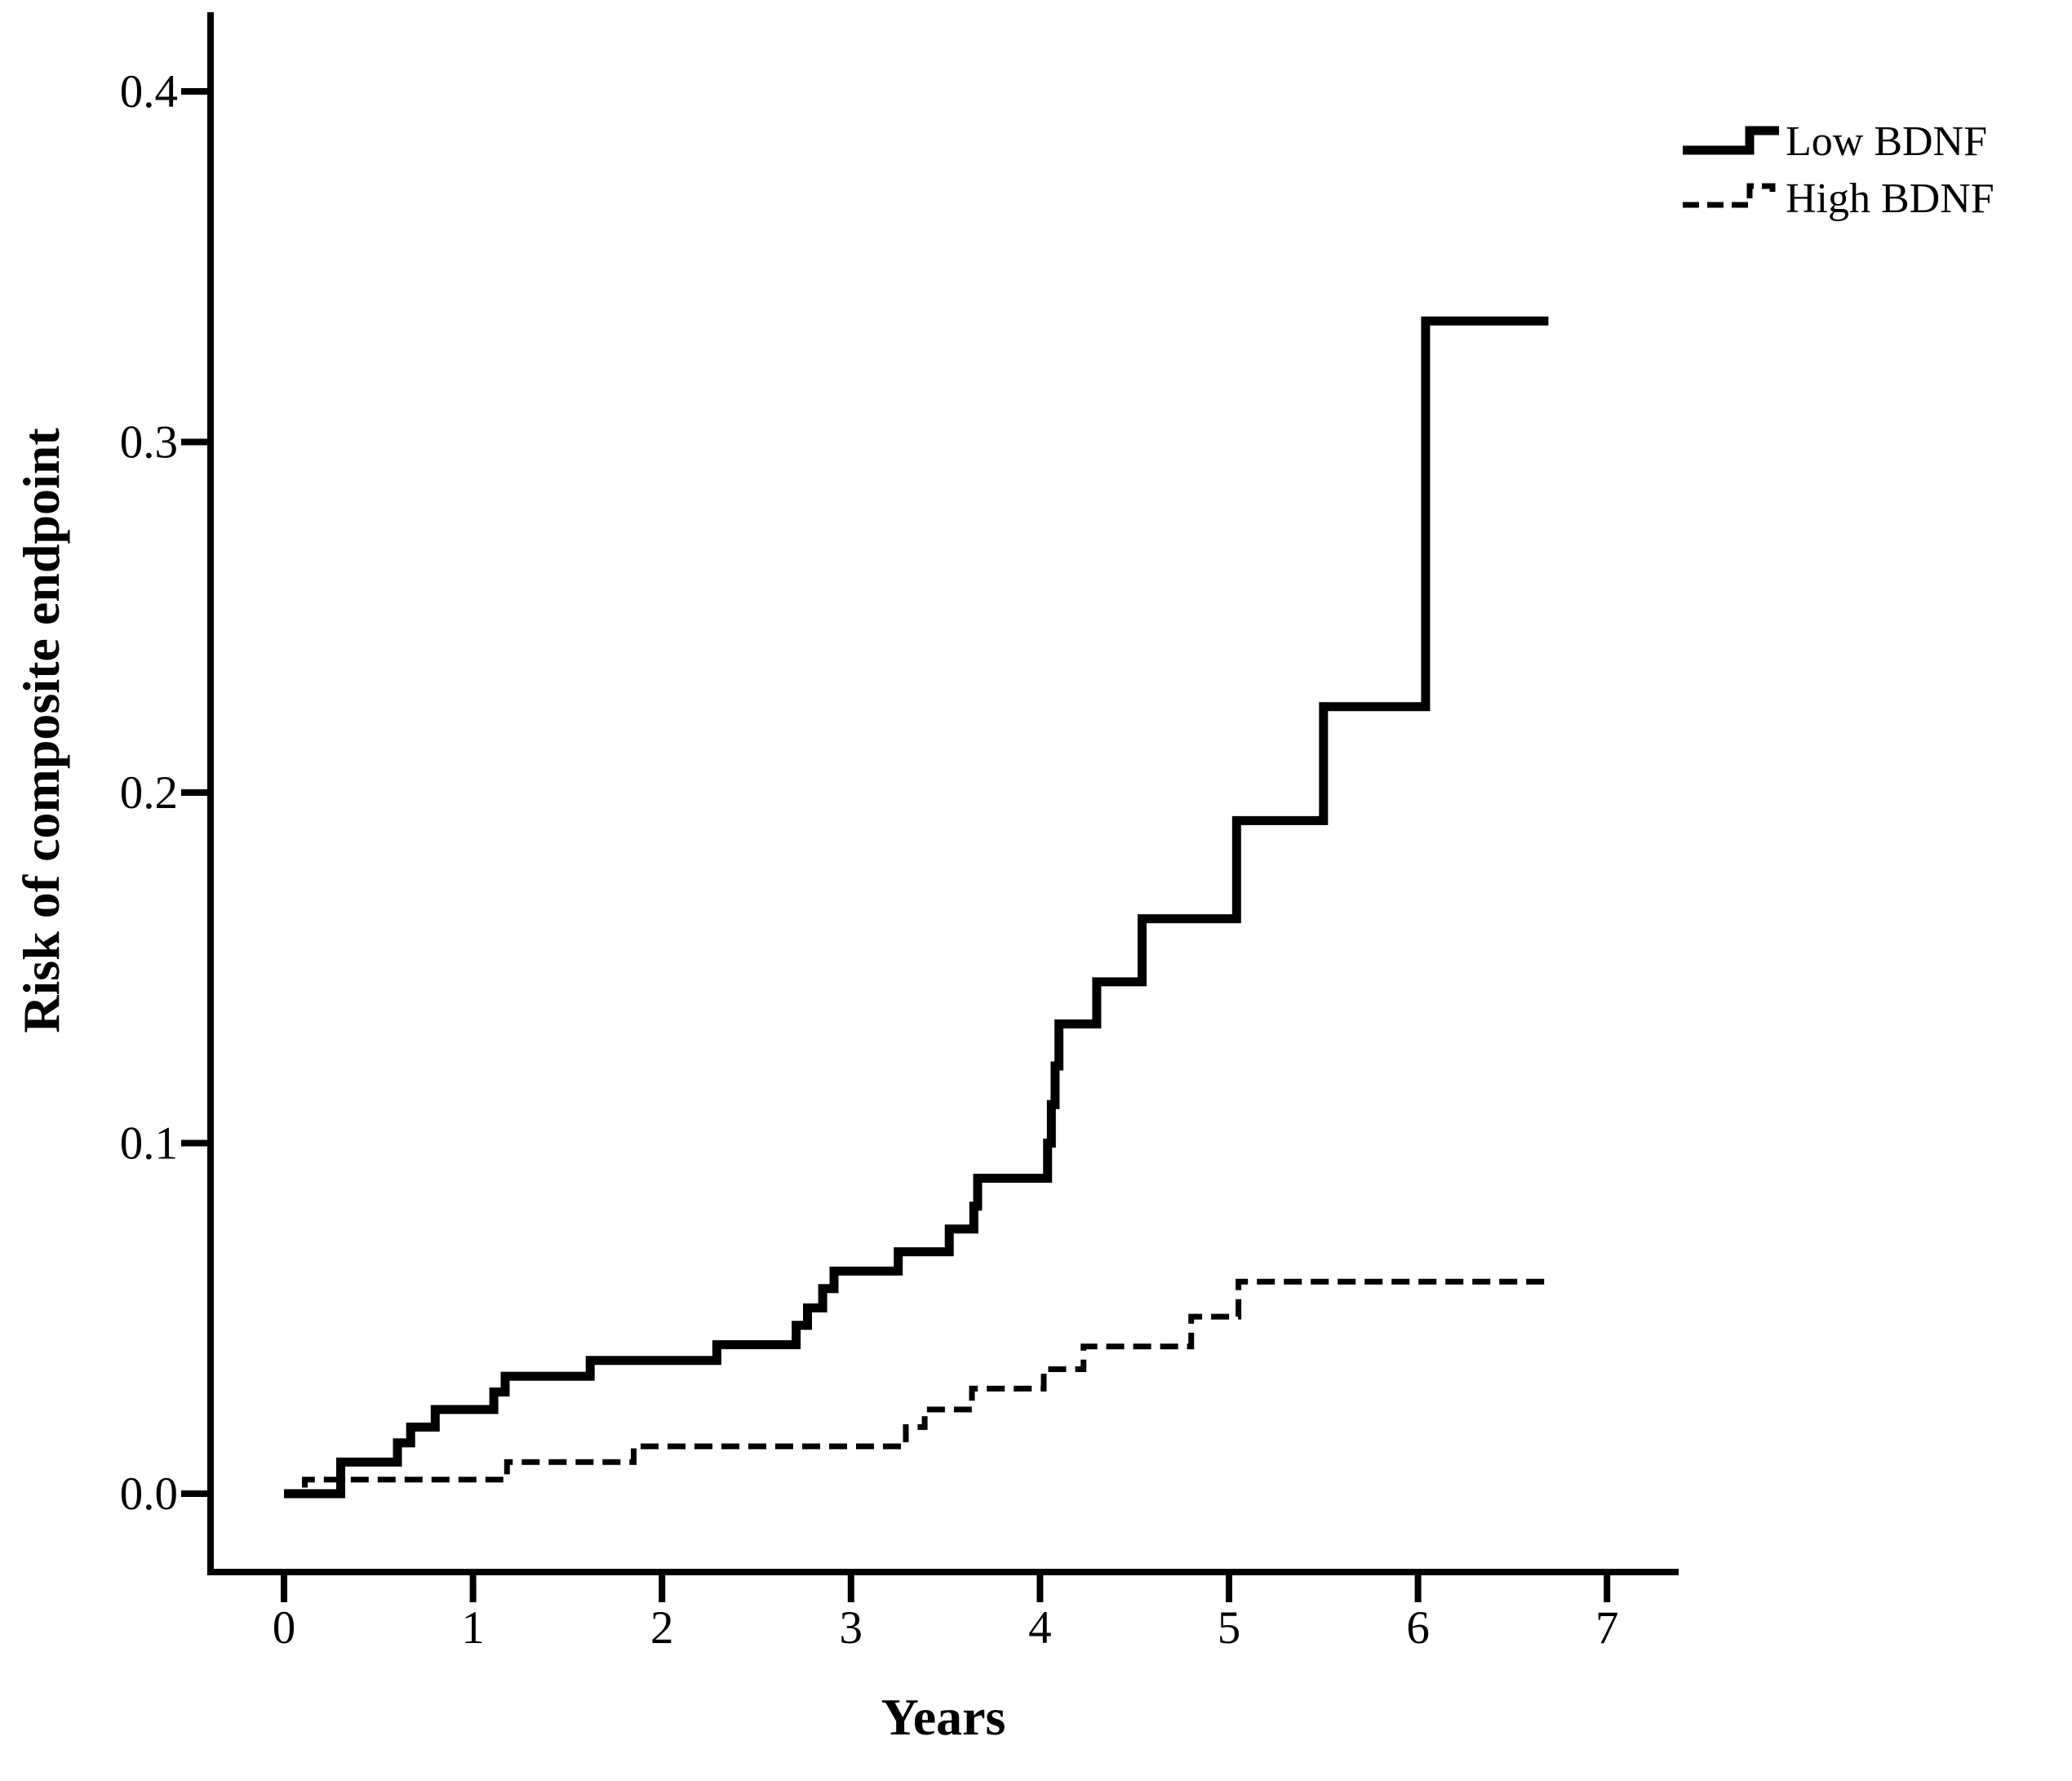 Image resolution: width=2072 pixels, height=1781 pixels. Describe the element at coordinates (1229, 1628) in the screenshot. I see `x-tick-label: 5` at that location.